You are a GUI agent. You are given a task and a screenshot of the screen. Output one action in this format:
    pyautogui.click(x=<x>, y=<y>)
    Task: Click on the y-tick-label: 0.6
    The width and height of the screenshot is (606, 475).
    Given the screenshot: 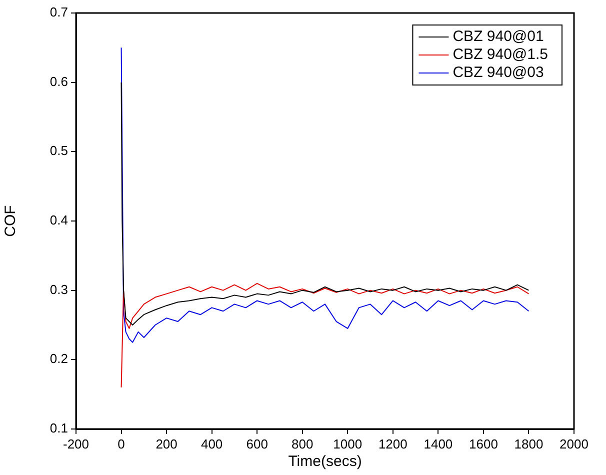 What is the action you would take?
    pyautogui.click(x=59, y=81)
    